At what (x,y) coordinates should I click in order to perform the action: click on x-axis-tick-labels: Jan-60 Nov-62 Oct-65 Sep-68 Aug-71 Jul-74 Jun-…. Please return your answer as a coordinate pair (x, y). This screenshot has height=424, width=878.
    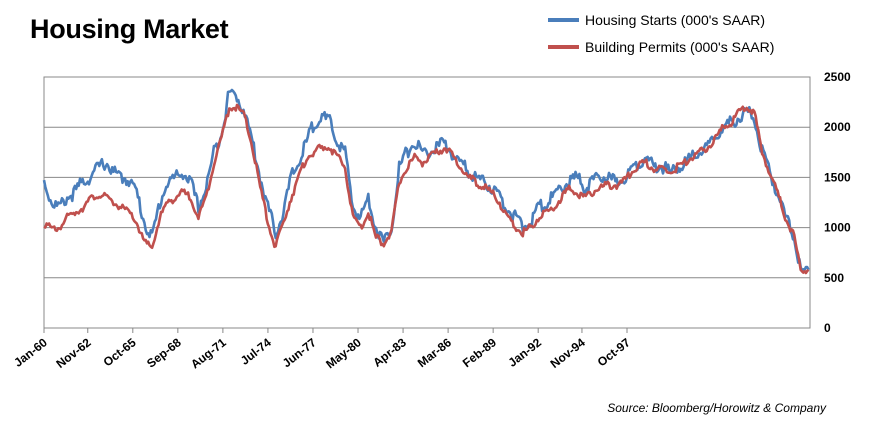
    Looking at the image, I should click on (322, 353).